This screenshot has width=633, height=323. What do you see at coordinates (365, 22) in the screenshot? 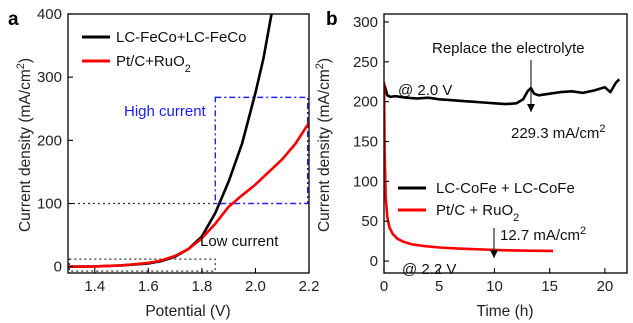
I see `b-y-tick-label: 300` at bounding box center [365, 22].